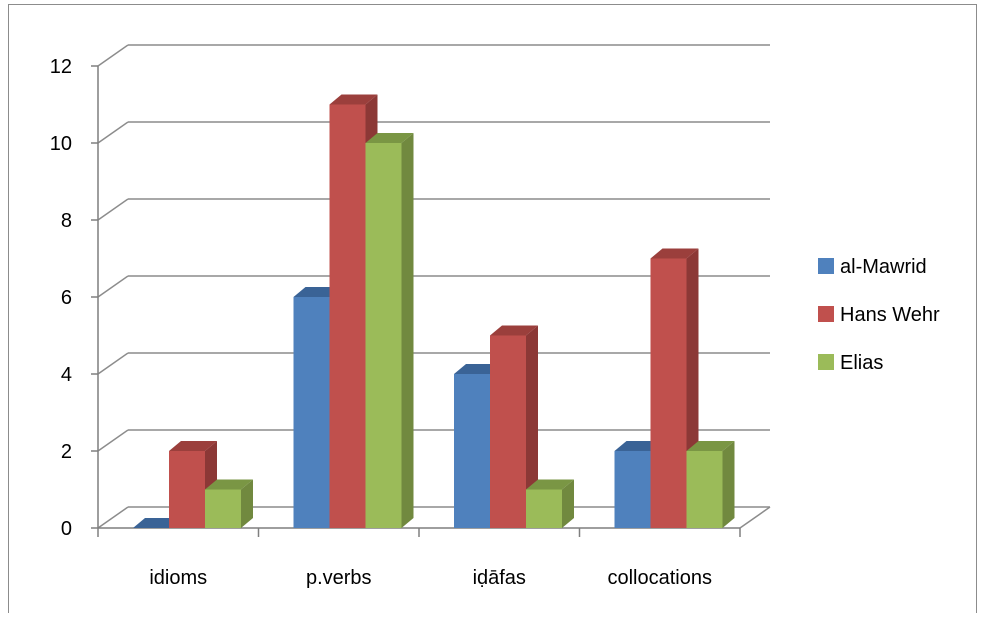  What do you see at coordinates (430, 578) in the screenshot?
I see `category-labels: idioms p.verbs iḍāfas collocations` at bounding box center [430, 578].